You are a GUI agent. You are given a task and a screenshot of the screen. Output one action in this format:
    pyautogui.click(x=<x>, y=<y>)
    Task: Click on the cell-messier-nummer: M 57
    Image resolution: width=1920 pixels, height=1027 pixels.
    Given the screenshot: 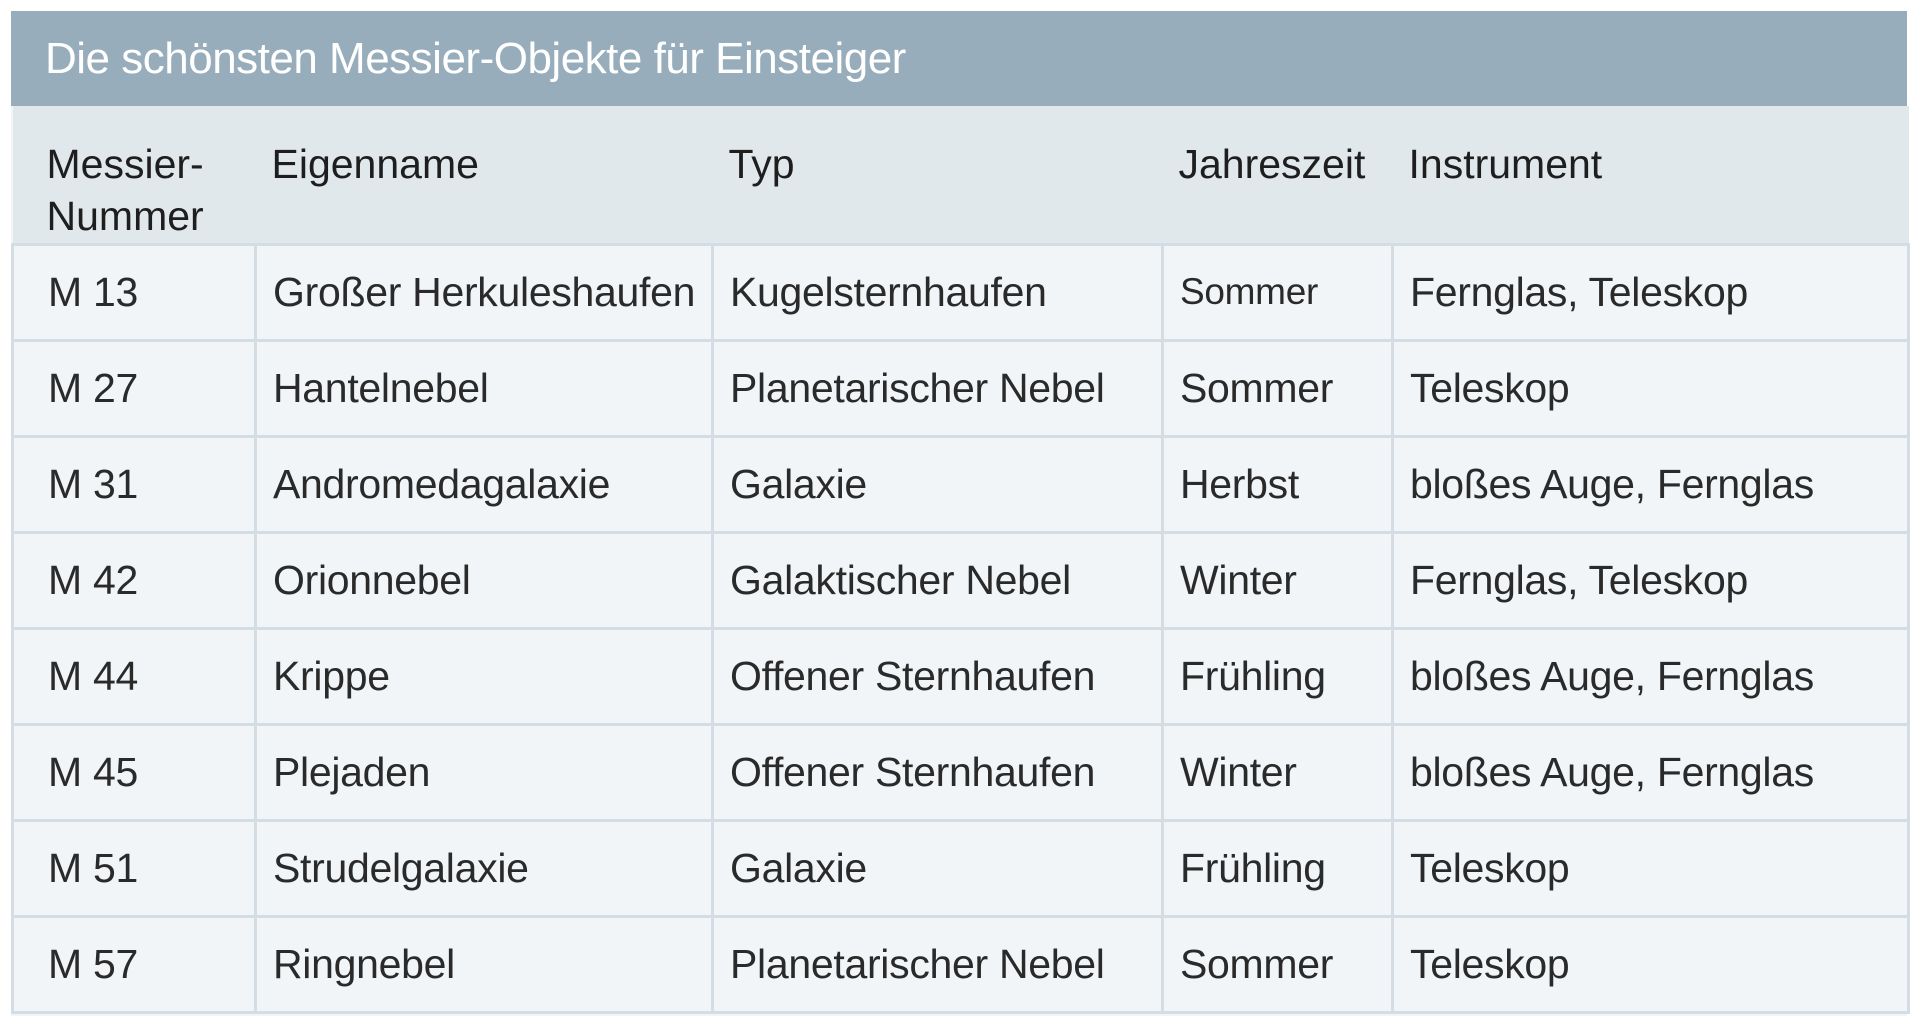 What is the action you would take?
    pyautogui.click(x=134, y=965)
    